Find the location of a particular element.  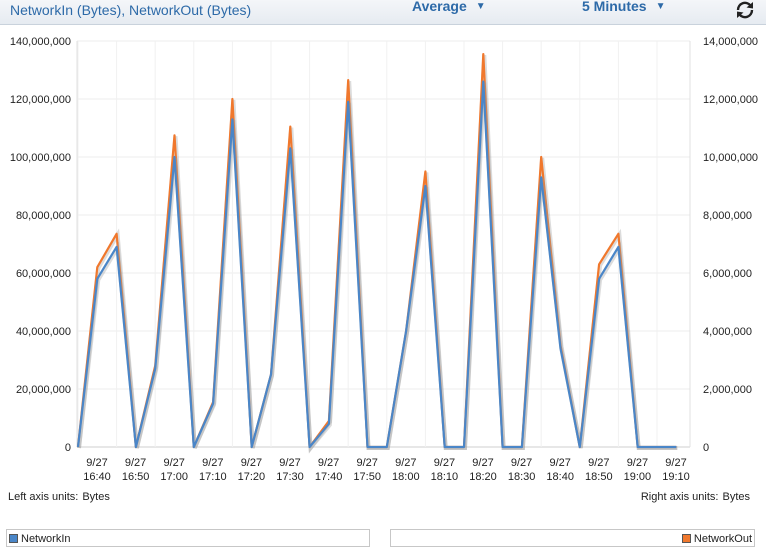

left-units-label: Left axis units: is located at coordinates (43, 497).